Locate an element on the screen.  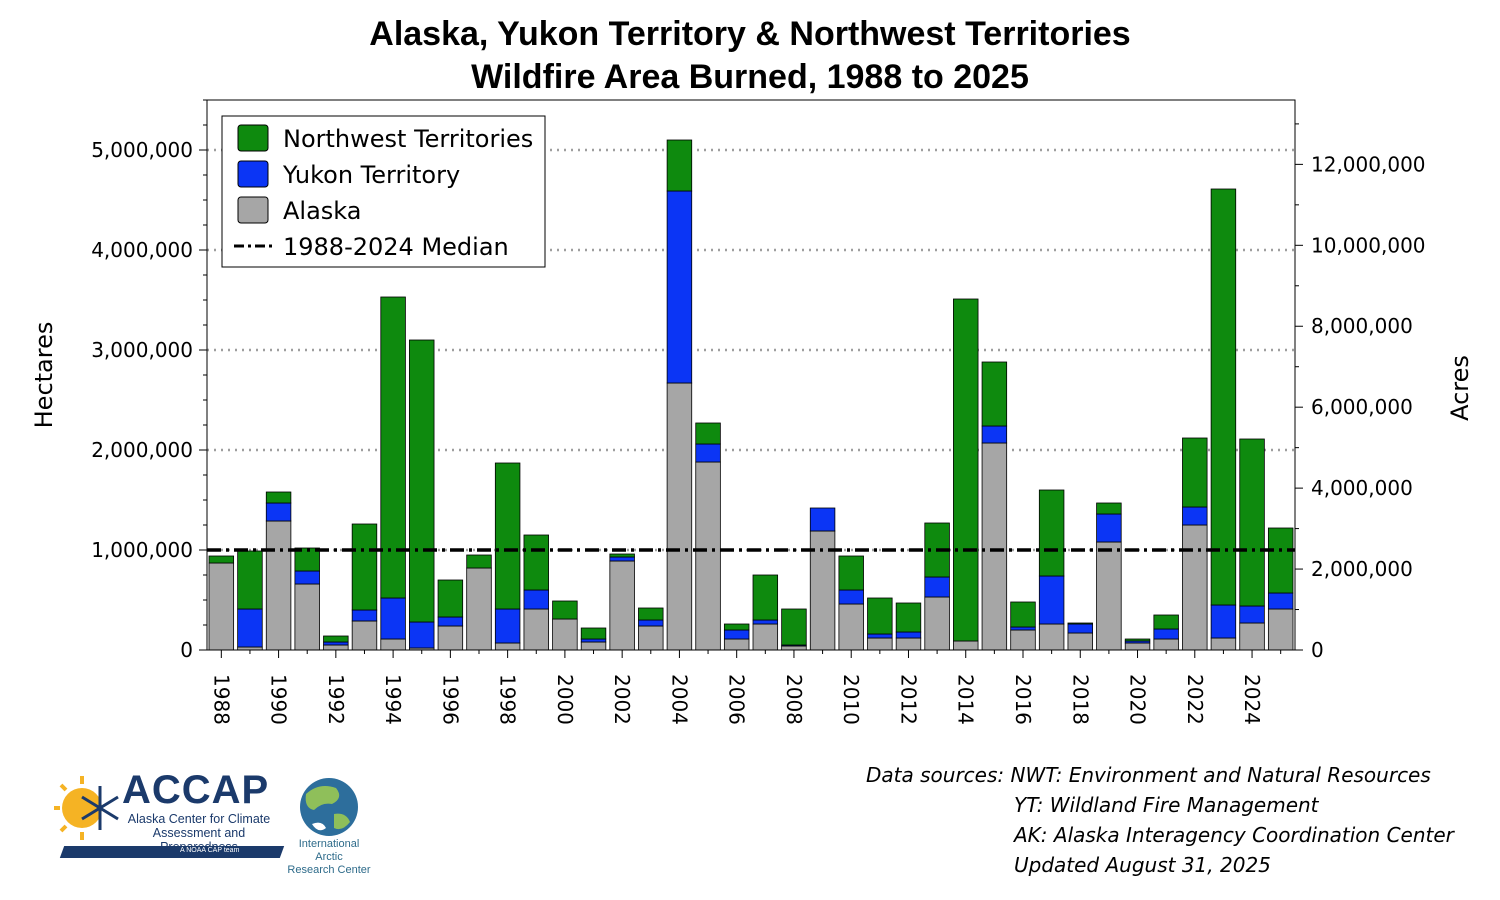
iarc-name-line-1: International Arctic is located at coordinates (329, 850).